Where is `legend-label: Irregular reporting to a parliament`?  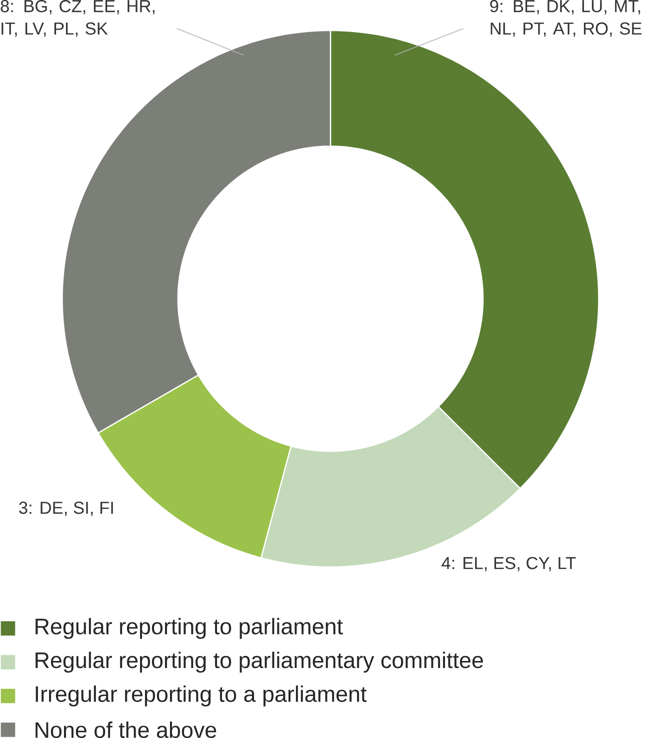
legend-label: Irregular reporting to a parliament is located at coordinates (201, 696).